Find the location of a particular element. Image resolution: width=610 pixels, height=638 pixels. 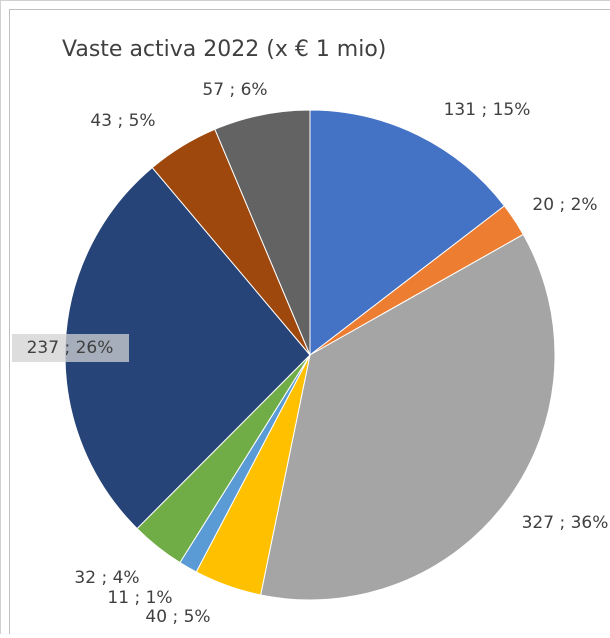

data-label: 327 ; 36% is located at coordinates (565, 523).